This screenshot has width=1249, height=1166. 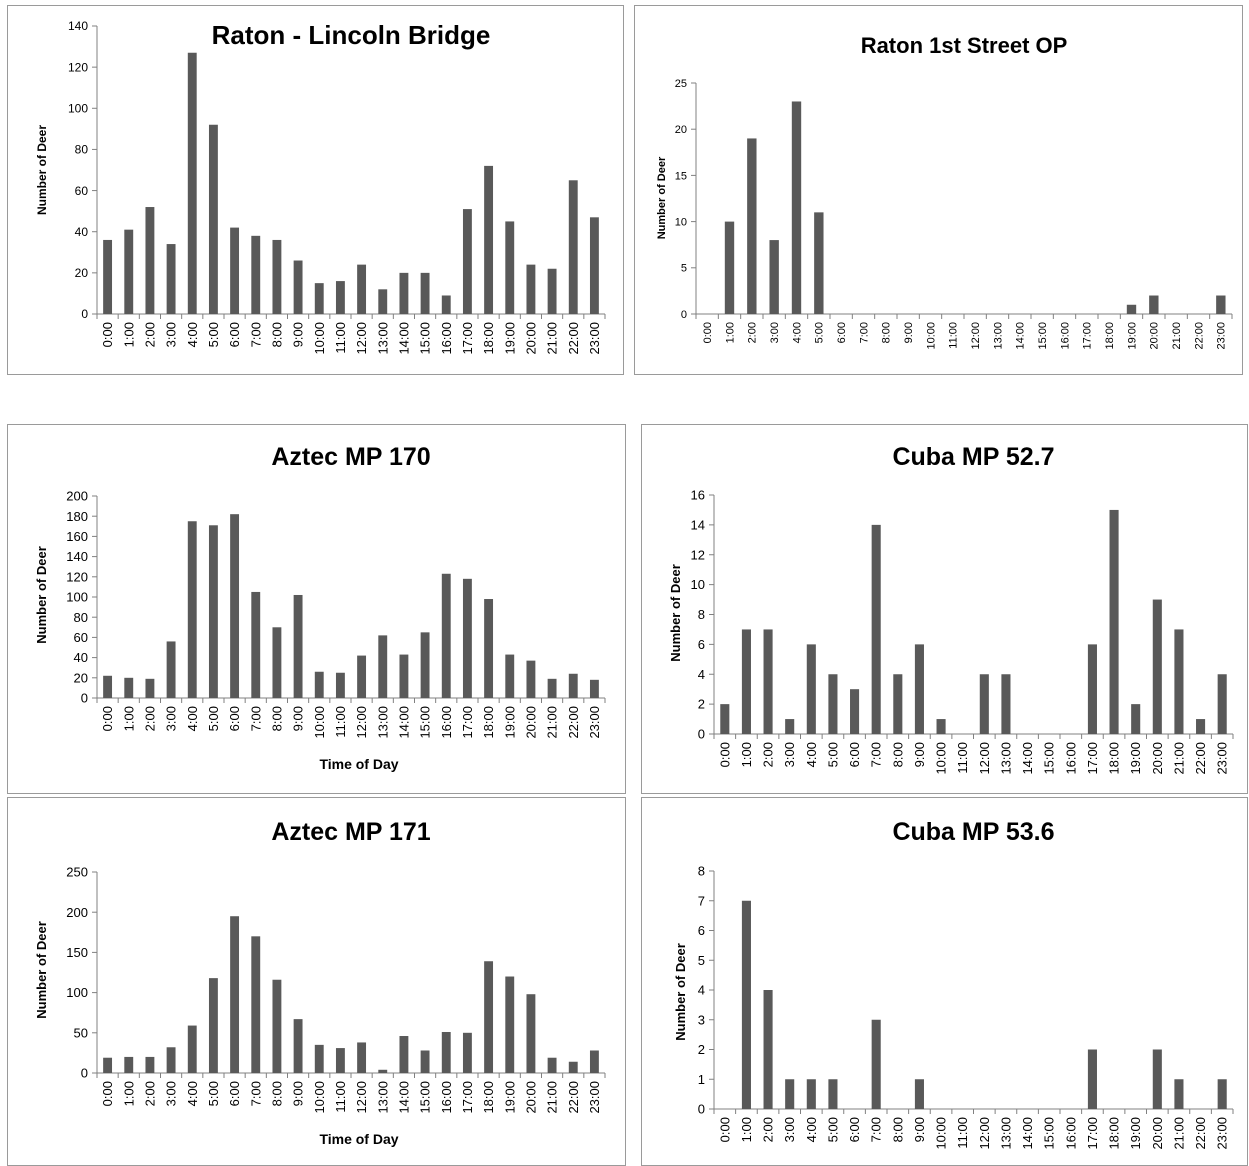 What do you see at coordinates (594, 1097) in the screenshot?
I see `x-tick-label: 23:00` at bounding box center [594, 1097].